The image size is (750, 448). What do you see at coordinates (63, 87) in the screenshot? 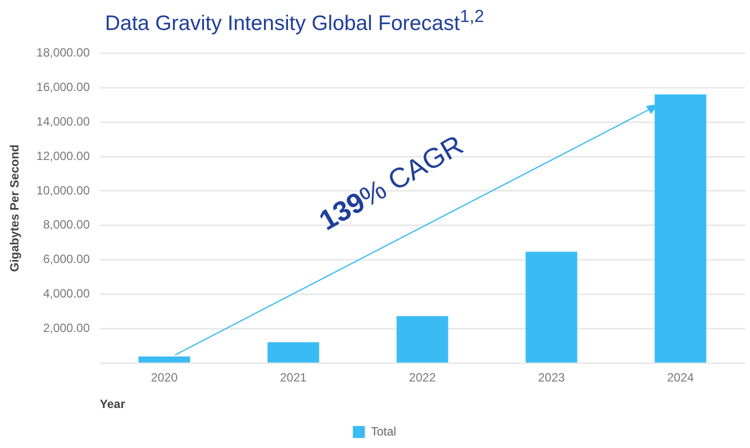
I see `y-tick-label: 16,000.00` at bounding box center [63, 87].